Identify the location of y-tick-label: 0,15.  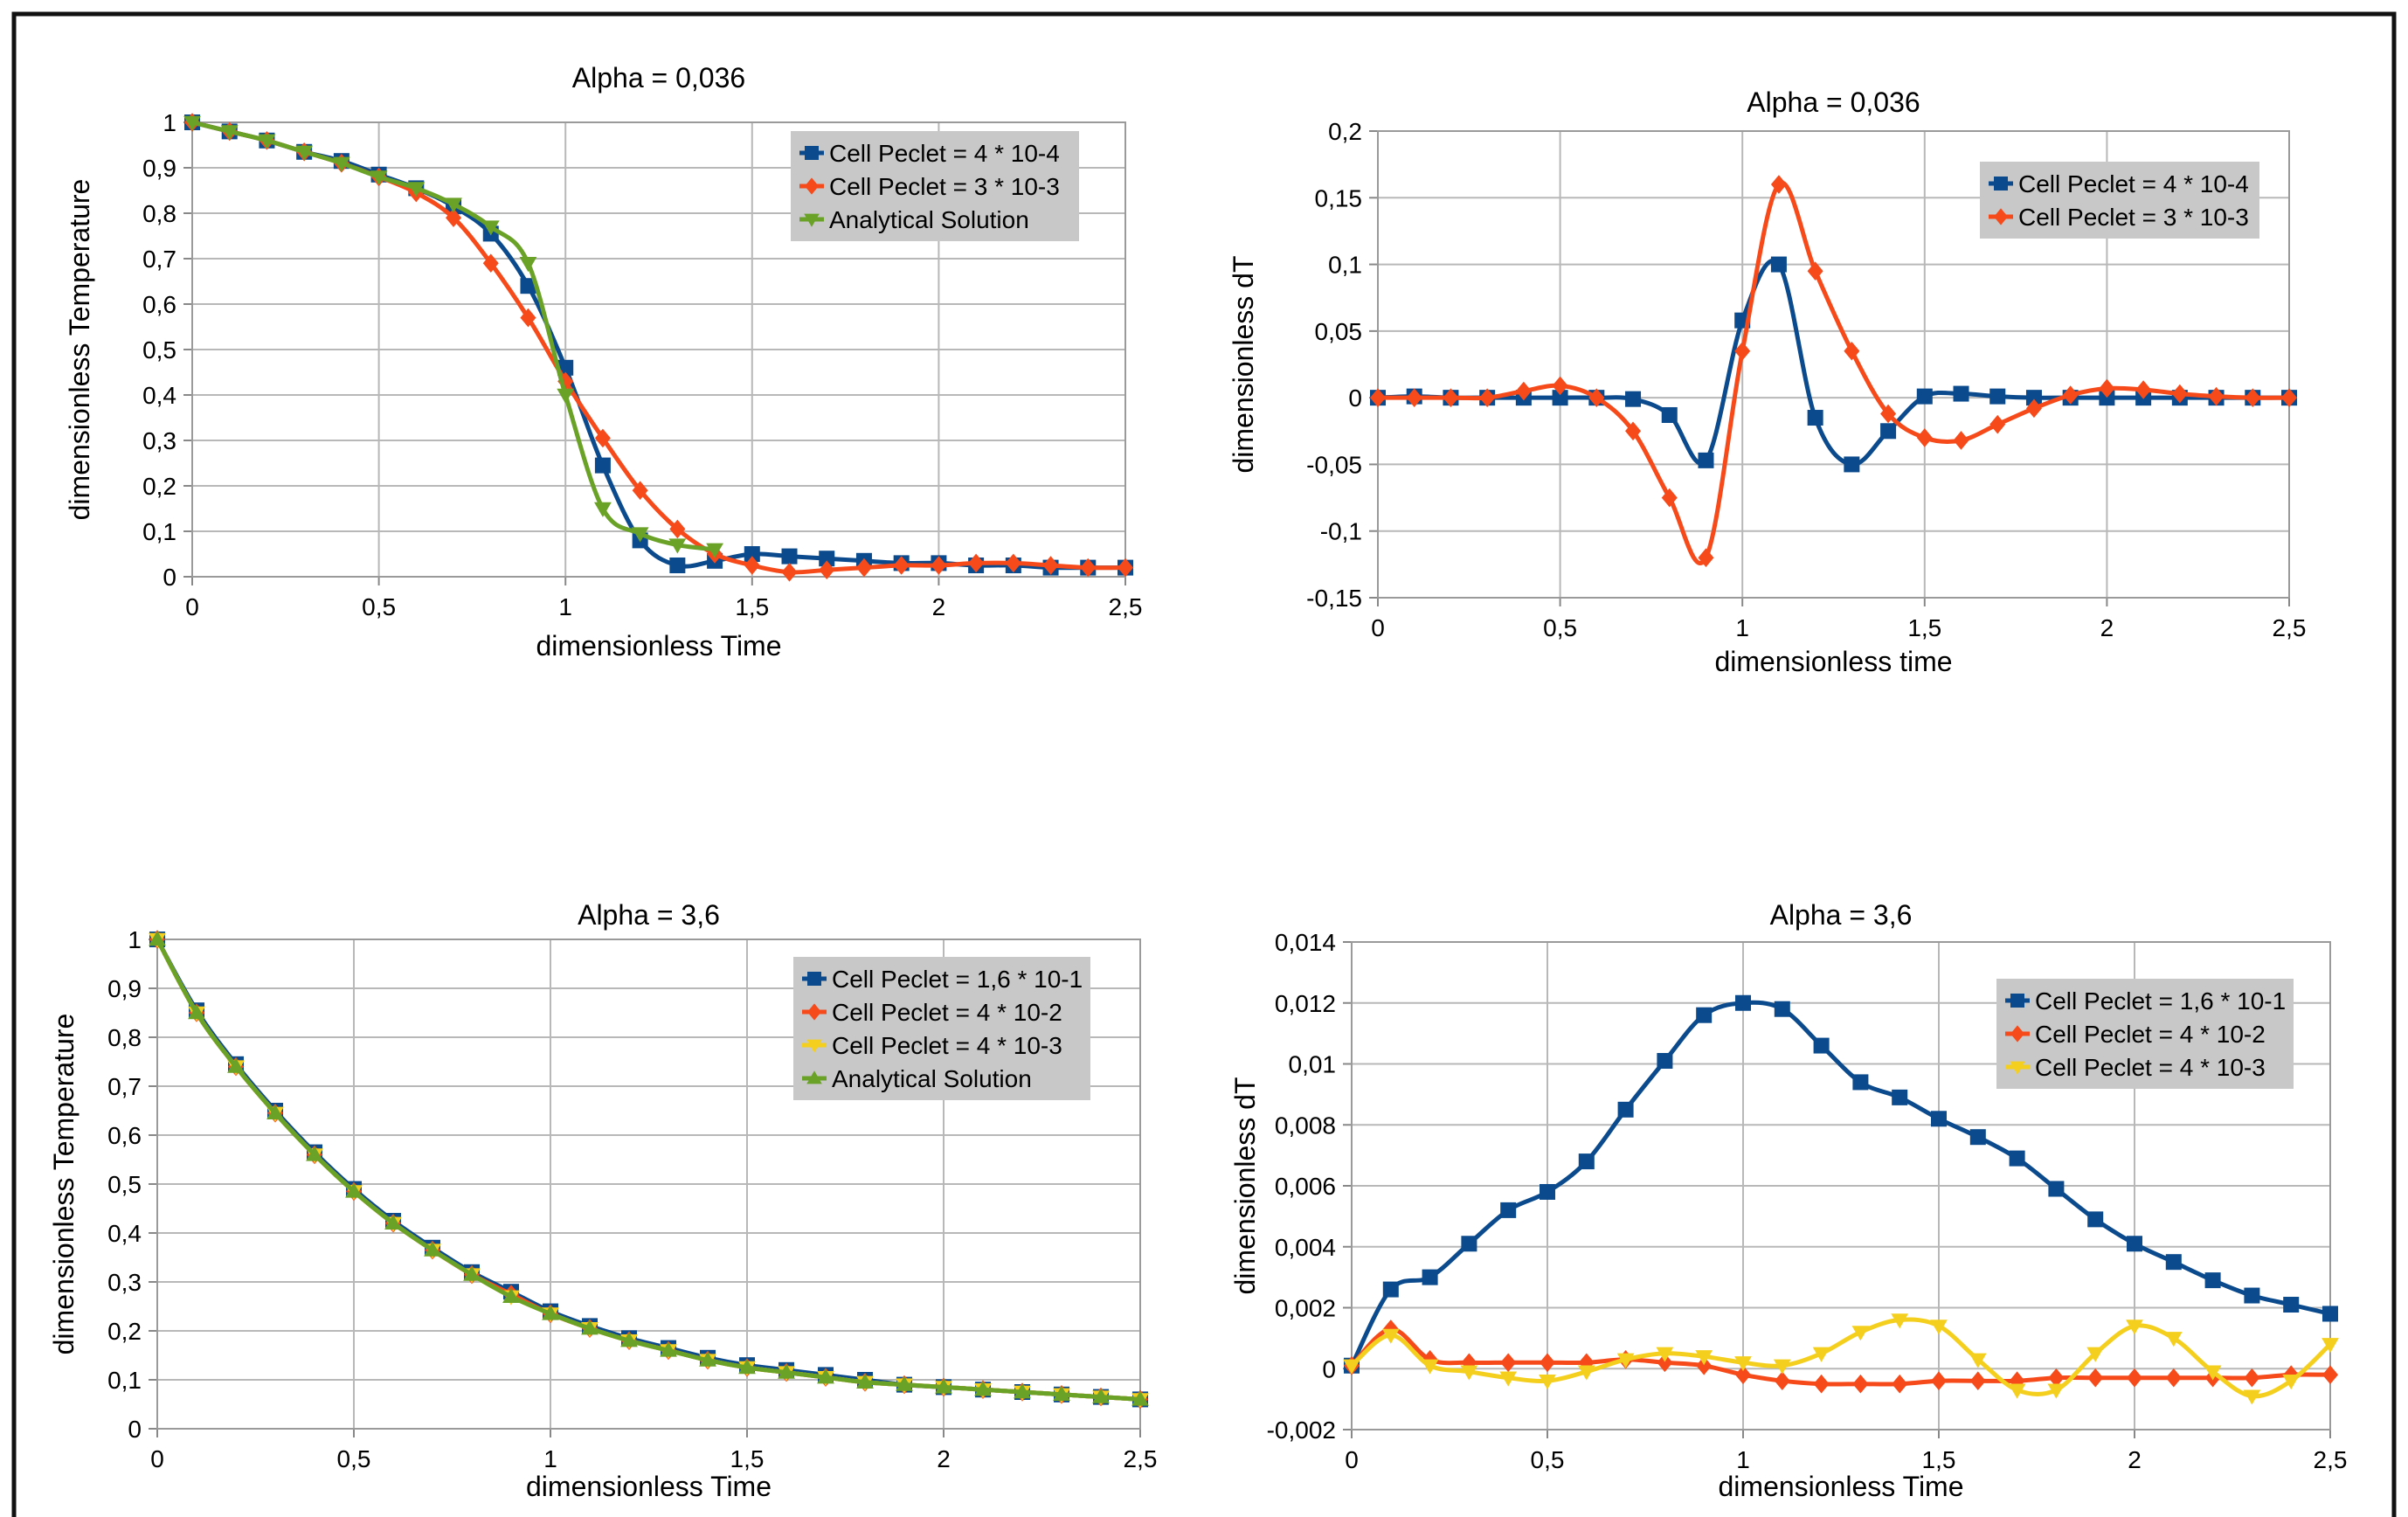
(1339, 197).